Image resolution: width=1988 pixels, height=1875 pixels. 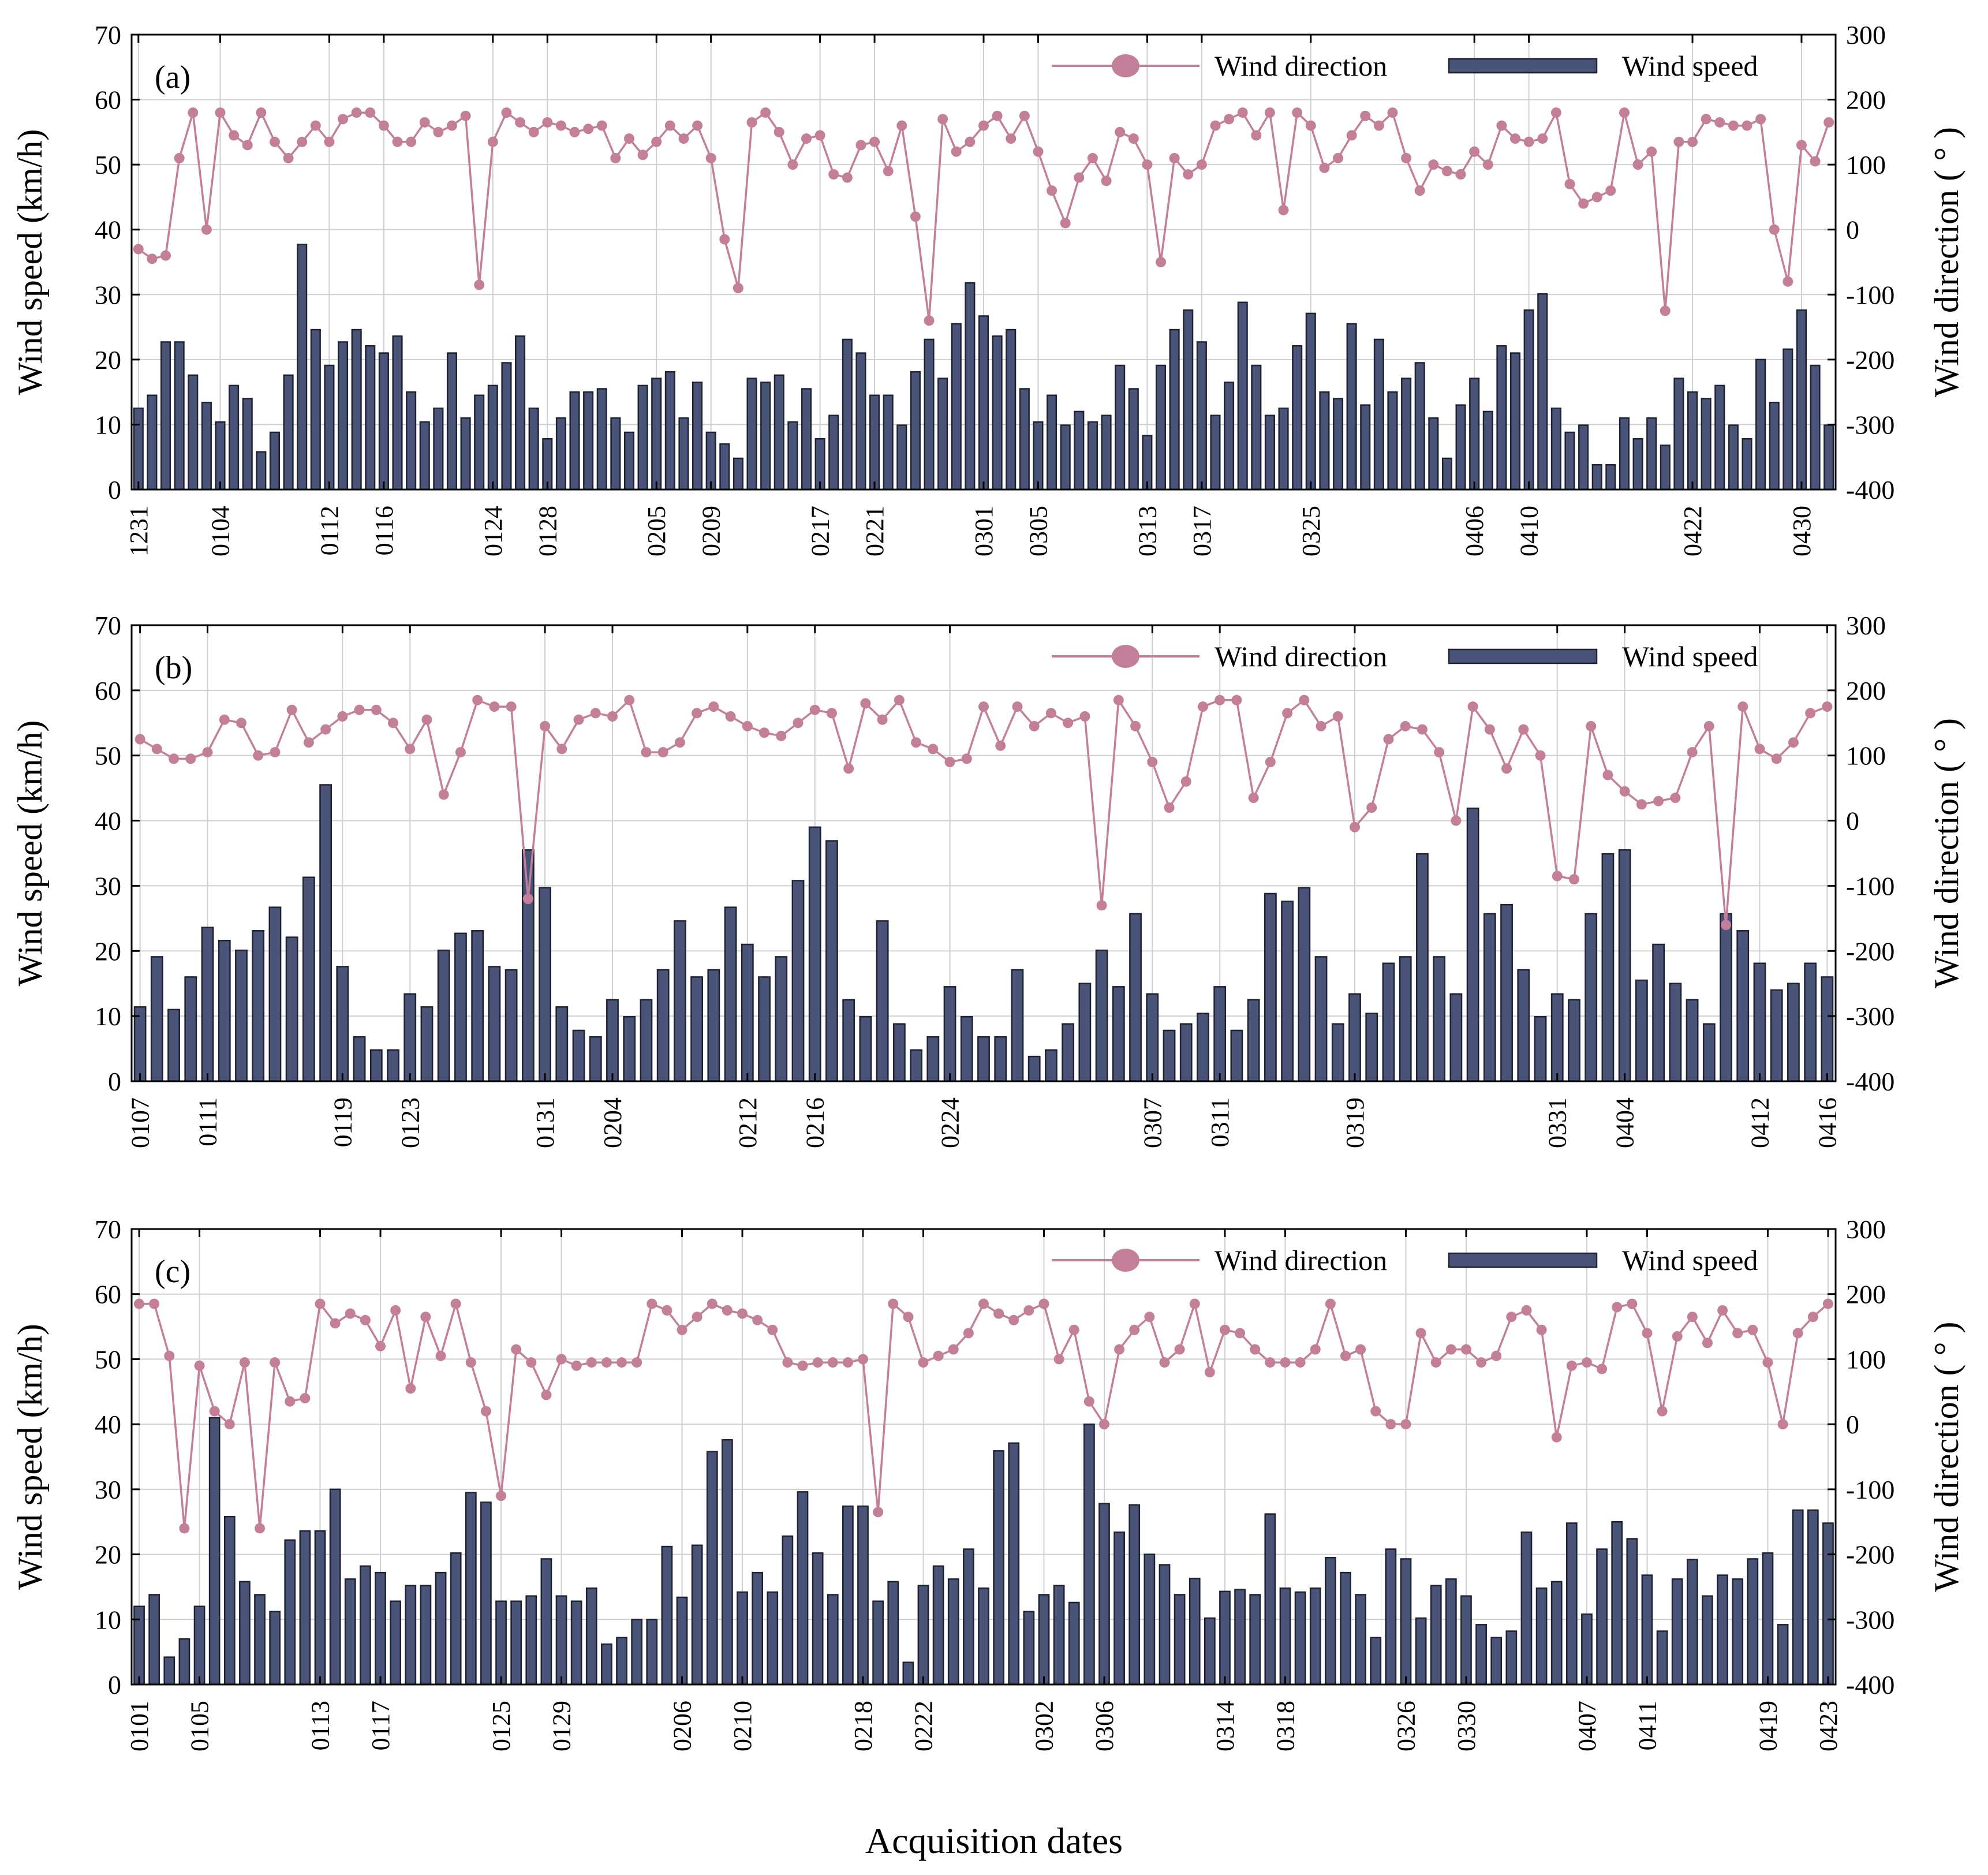 I want to click on date-tick-label: 0124, so click(x=493, y=531).